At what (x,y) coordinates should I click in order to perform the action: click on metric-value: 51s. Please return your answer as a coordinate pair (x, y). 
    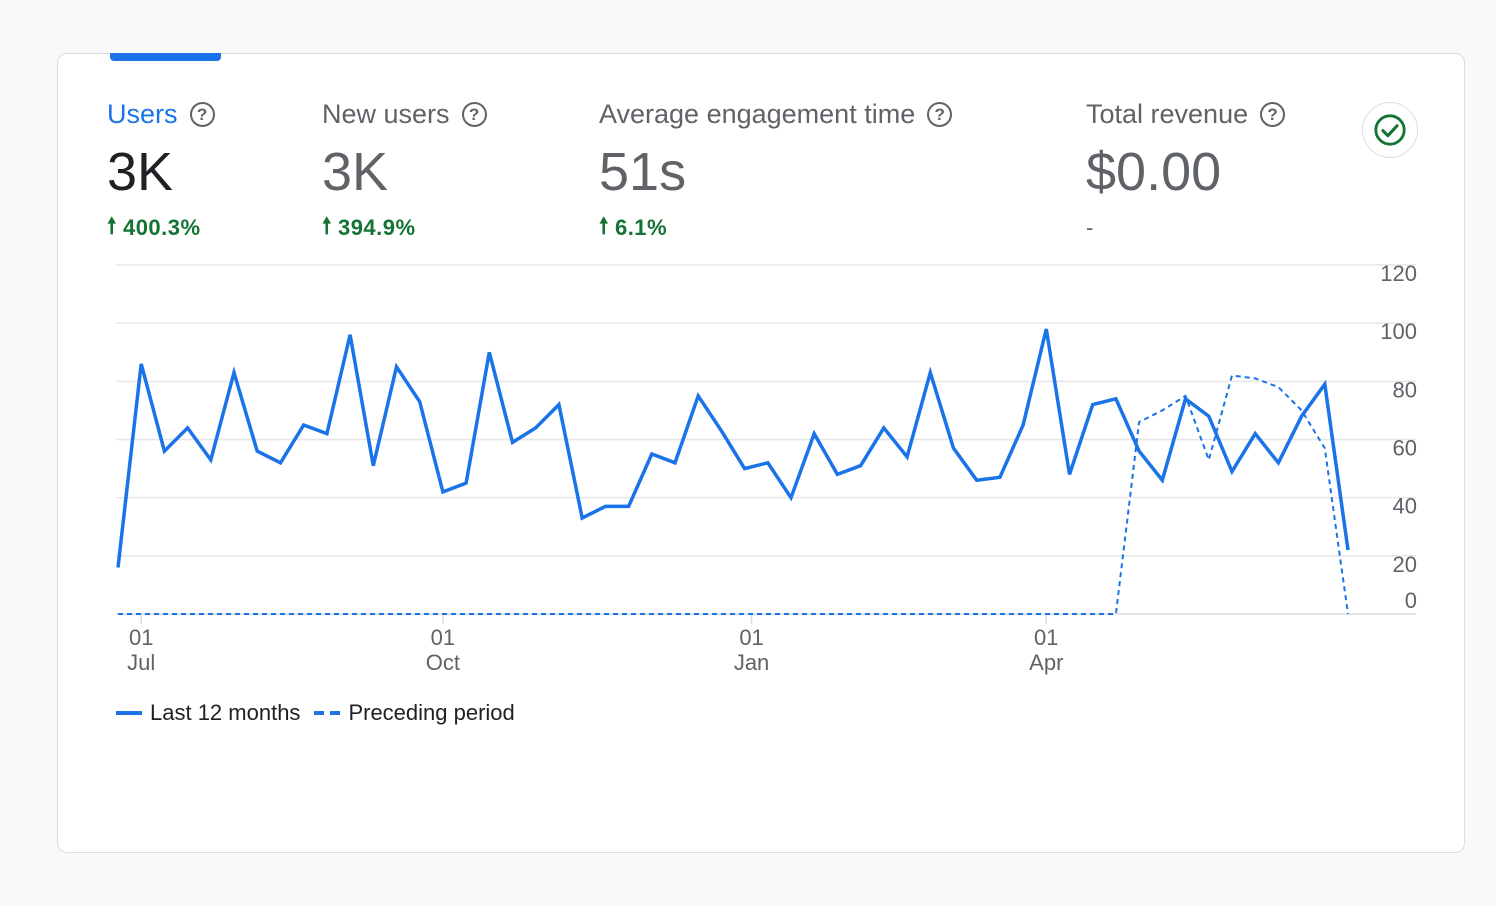
    Looking at the image, I should click on (643, 172).